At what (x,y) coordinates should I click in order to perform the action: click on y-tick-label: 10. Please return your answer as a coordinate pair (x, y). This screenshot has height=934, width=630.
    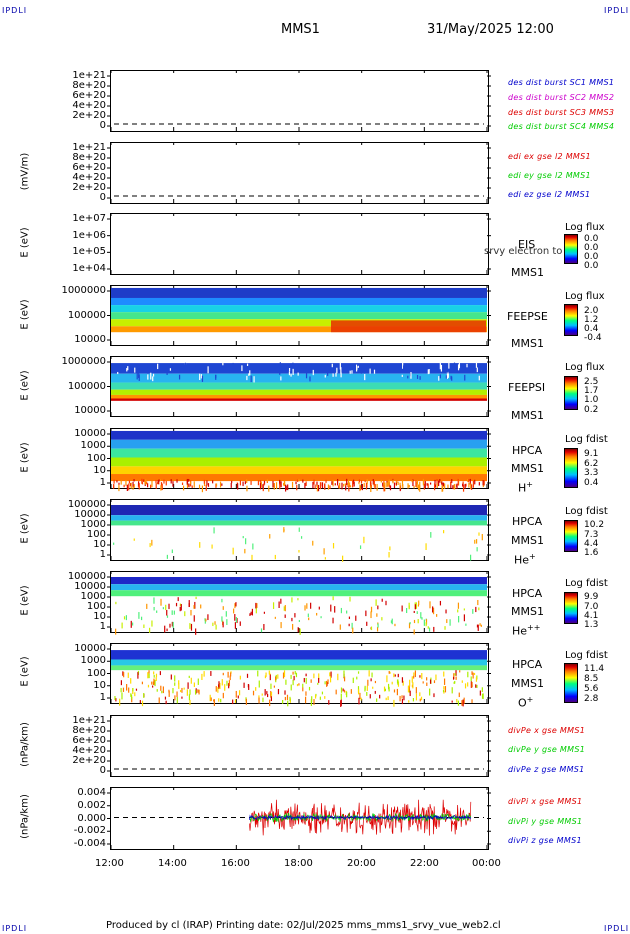
    Looking at the image, I should click on (99, 470).